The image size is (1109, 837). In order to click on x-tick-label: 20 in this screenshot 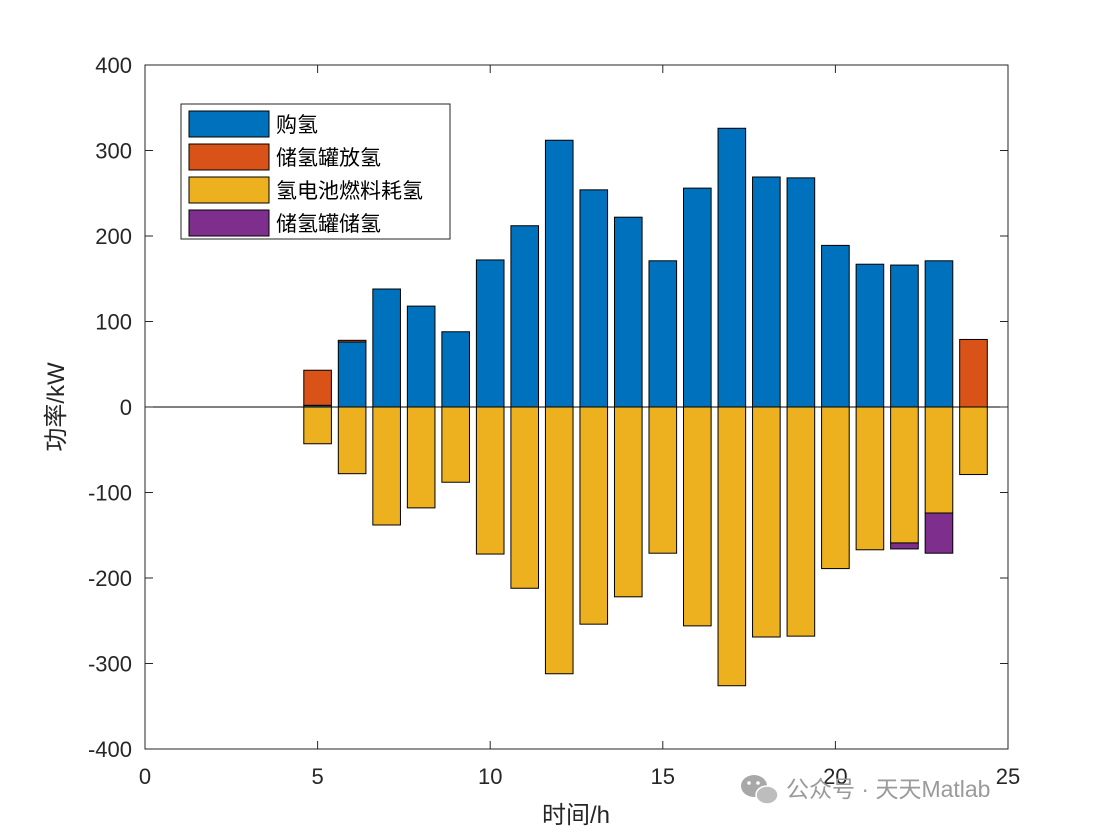, I will do `click(835, 776)`.